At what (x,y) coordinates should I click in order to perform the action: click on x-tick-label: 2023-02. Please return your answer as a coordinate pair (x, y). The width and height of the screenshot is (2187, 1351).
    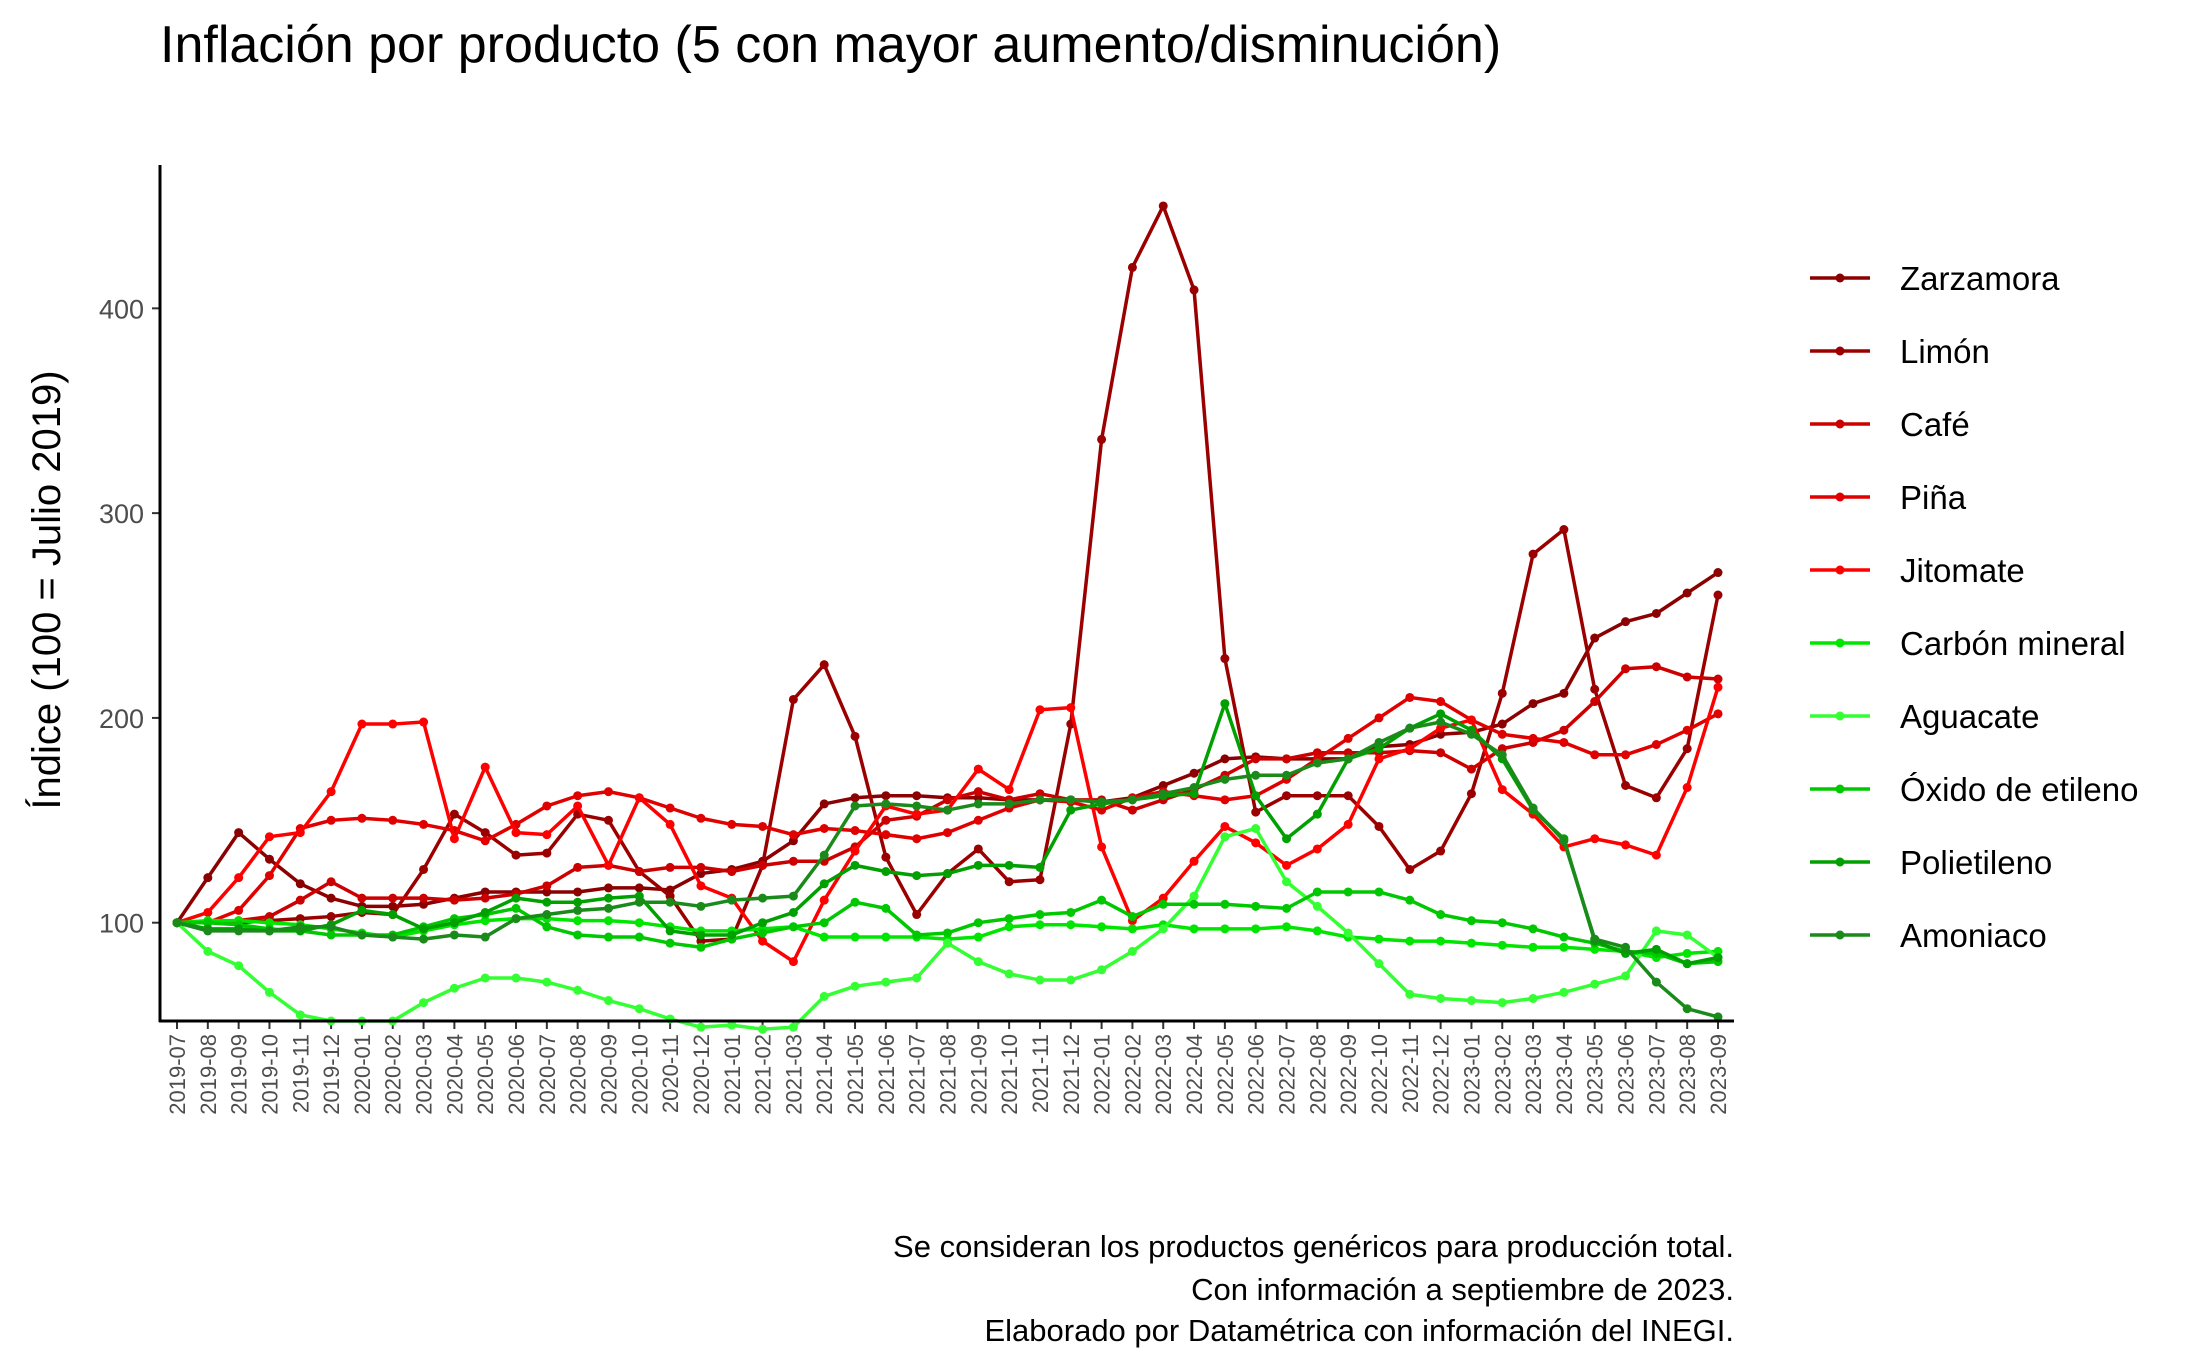
    Looking at the image, I should click on (1502, 1074).